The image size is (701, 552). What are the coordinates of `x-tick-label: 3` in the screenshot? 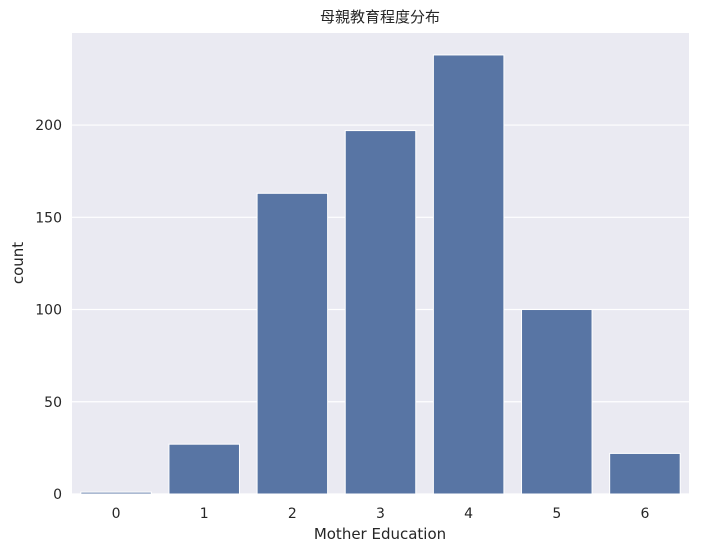 It's located at (380, 514).